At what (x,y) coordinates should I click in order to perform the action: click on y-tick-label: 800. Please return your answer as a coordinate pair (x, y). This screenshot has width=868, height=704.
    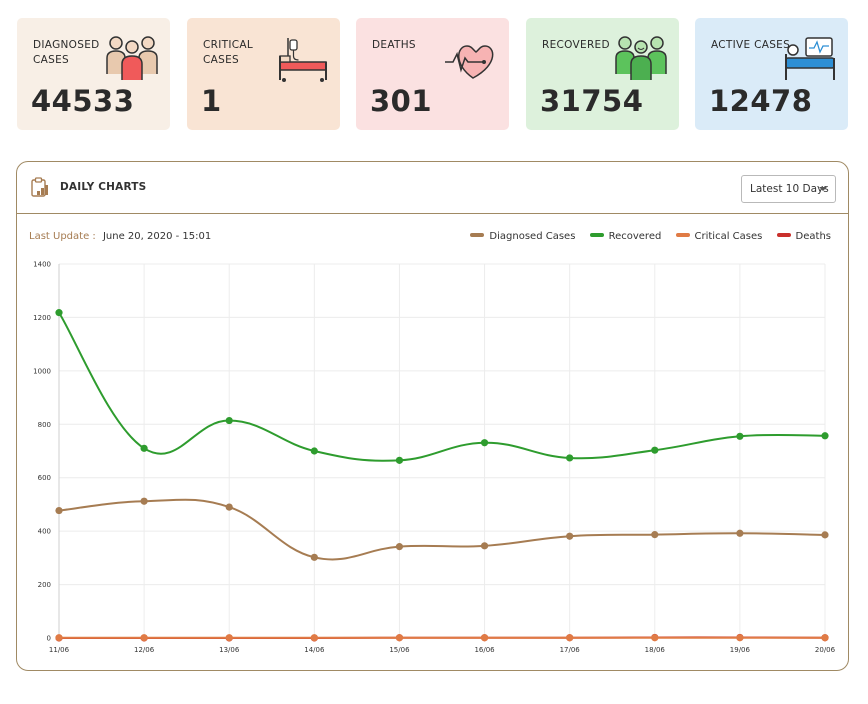
    Looking at the image, I should click on (44, 425).